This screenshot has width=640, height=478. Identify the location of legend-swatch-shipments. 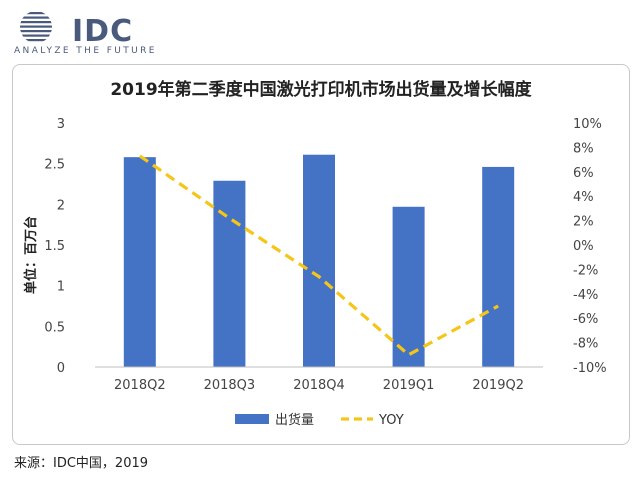
(252, 419).